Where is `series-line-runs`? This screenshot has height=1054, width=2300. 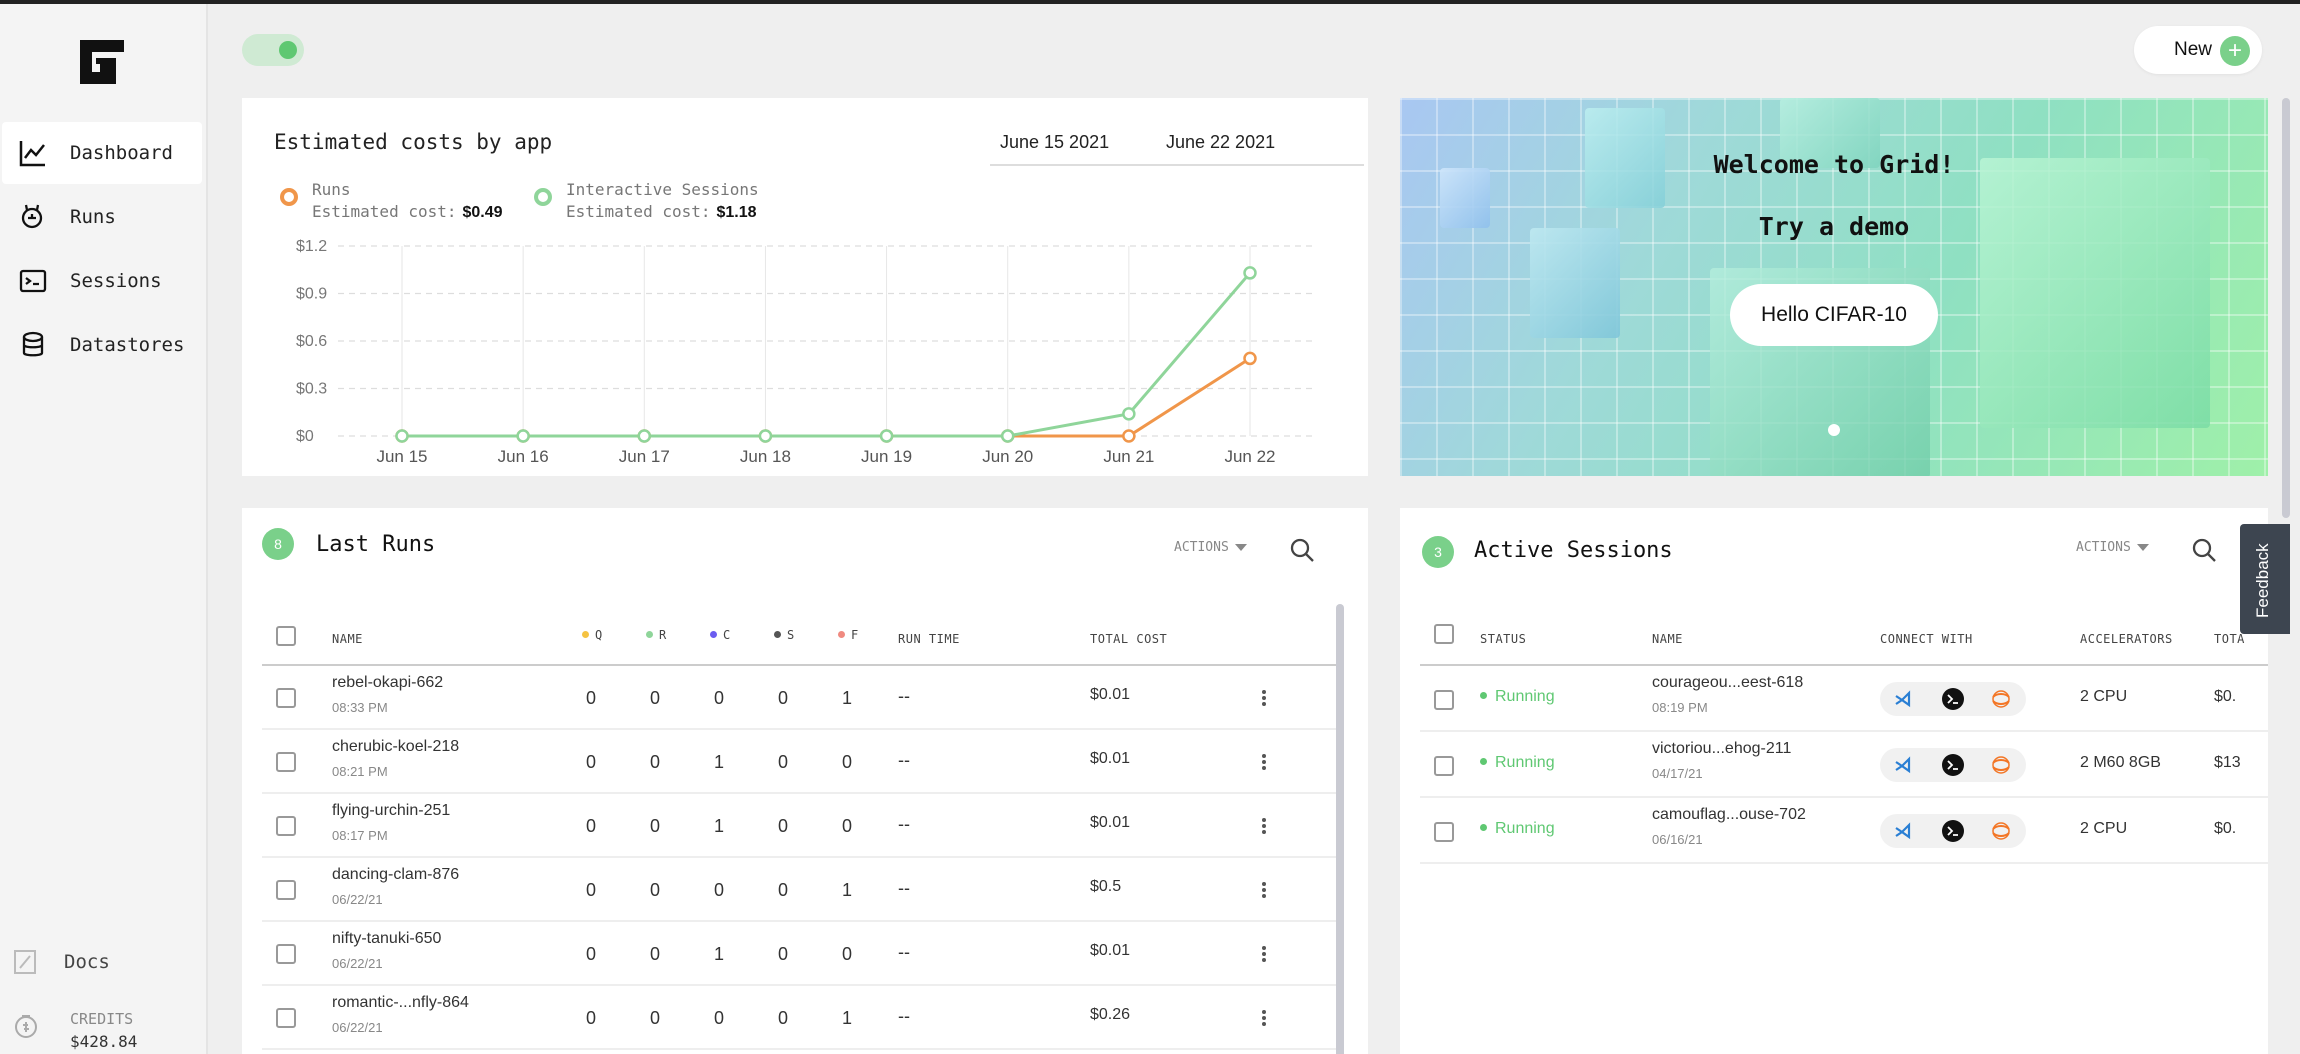
series-line-runs is located at coordinates (826, 397).